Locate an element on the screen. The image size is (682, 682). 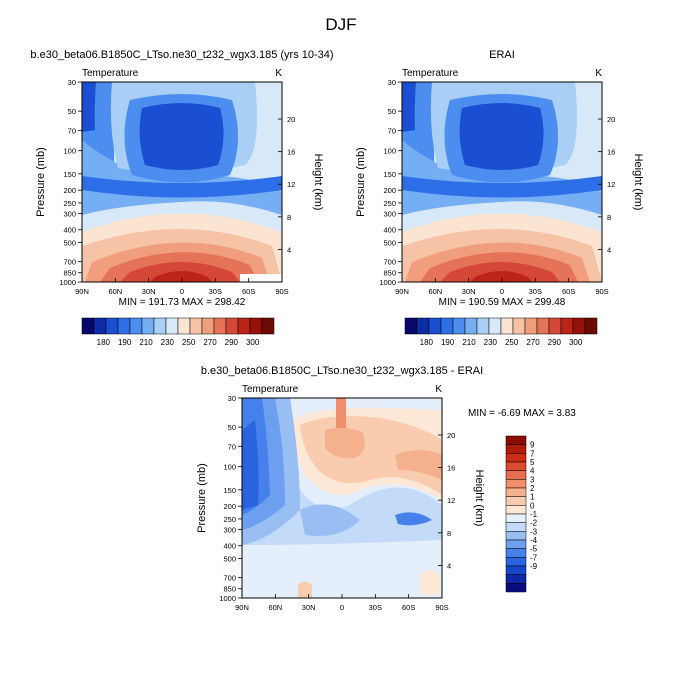
colorbar-label: 5 is located at coordinates (532, 462).